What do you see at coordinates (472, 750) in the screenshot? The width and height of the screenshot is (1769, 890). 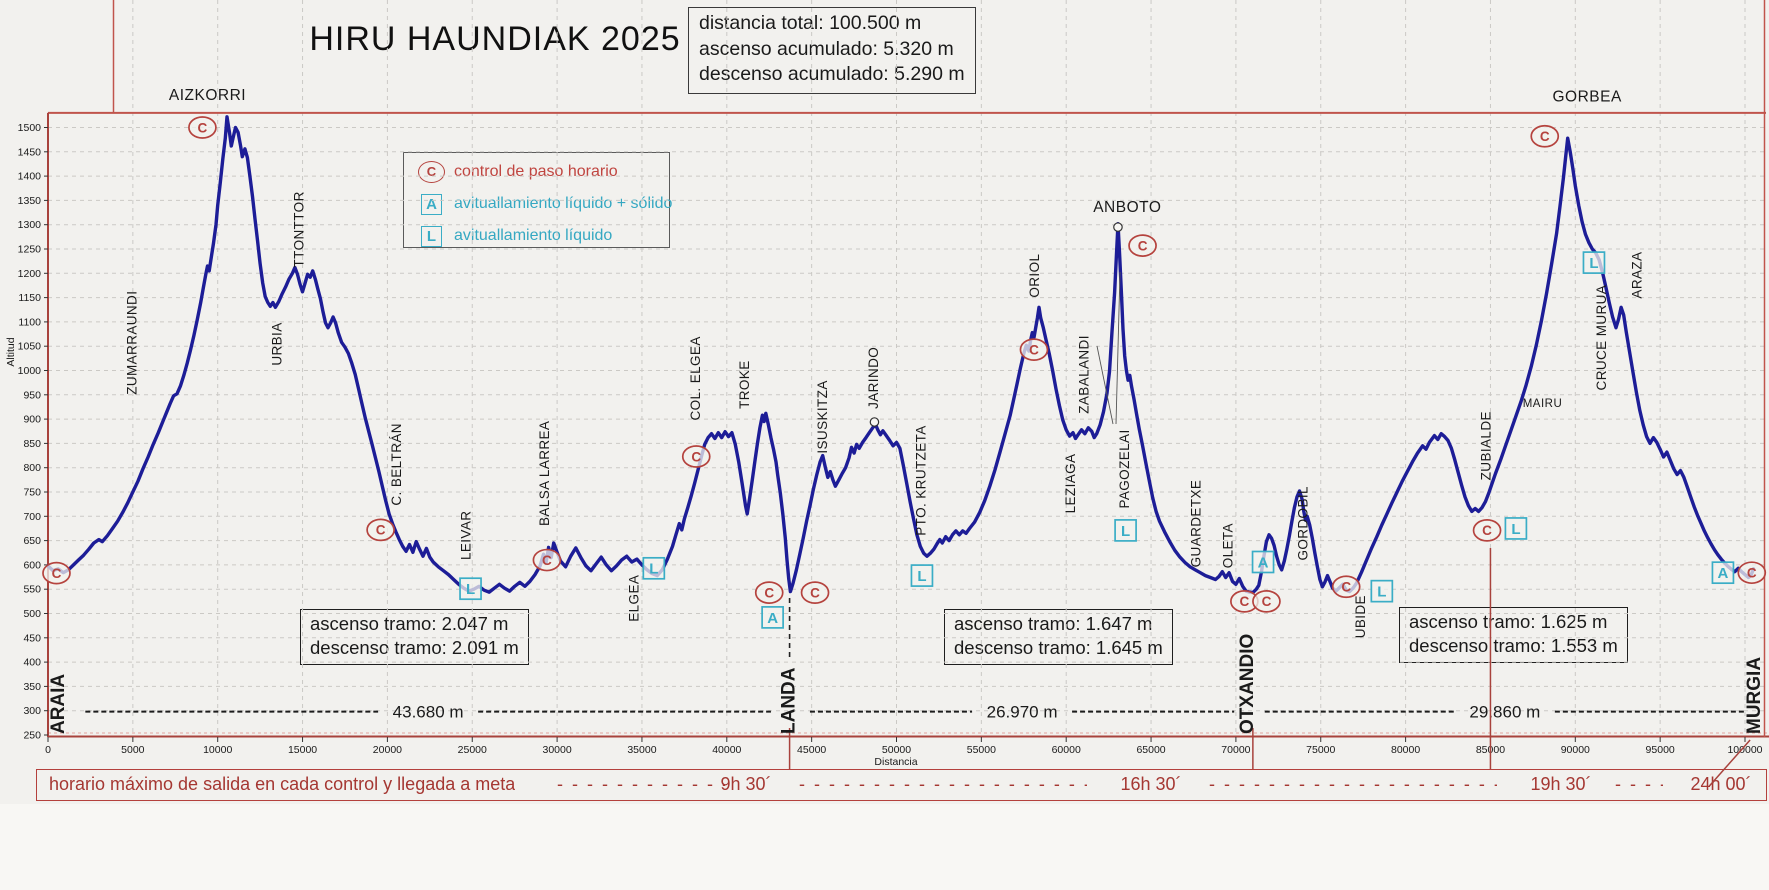 I see `svg-text: 25000` at bounding box center [472, 750].